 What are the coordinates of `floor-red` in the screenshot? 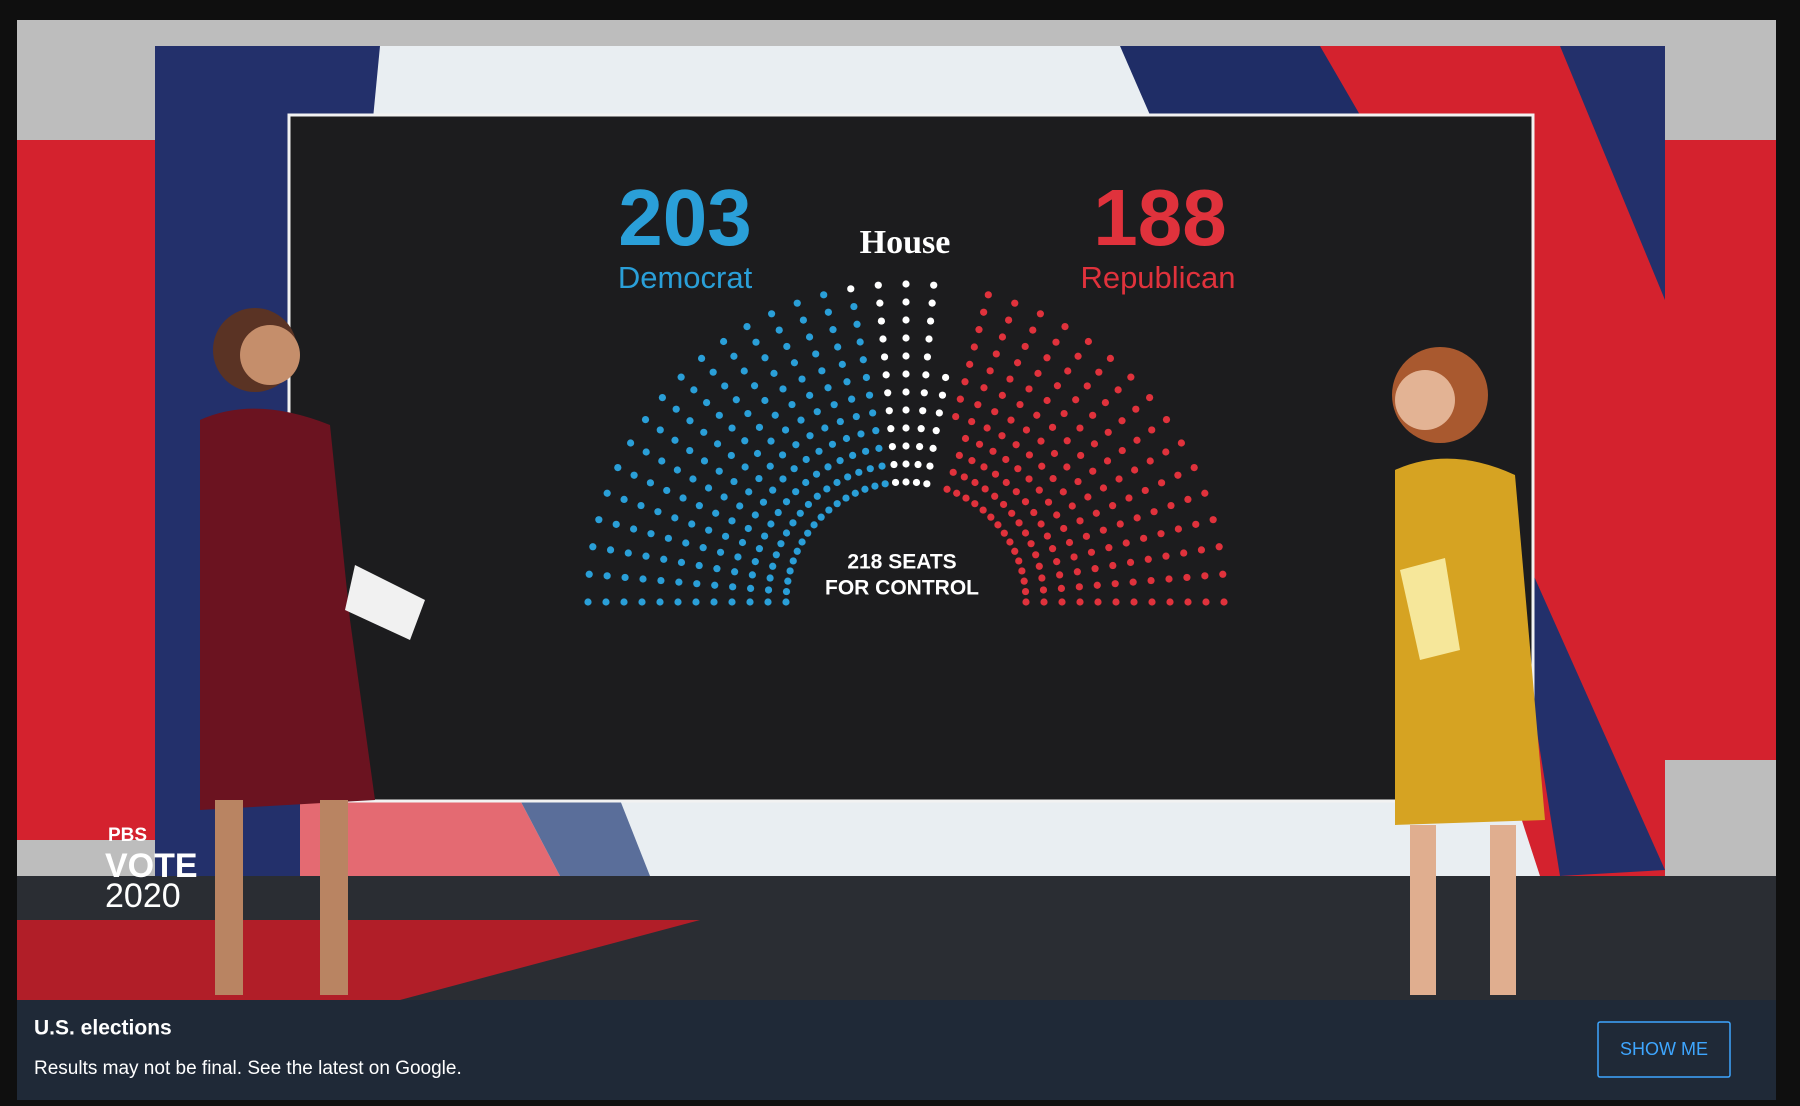 It's located at (358, 960).